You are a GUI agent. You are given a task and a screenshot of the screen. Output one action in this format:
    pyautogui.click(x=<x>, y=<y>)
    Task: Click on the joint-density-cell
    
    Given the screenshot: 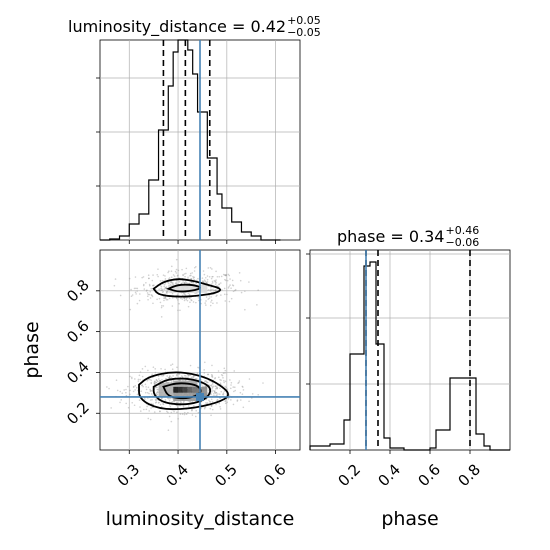 What is the action you would take?
    pyautogui.click(x=188, y=288)
    